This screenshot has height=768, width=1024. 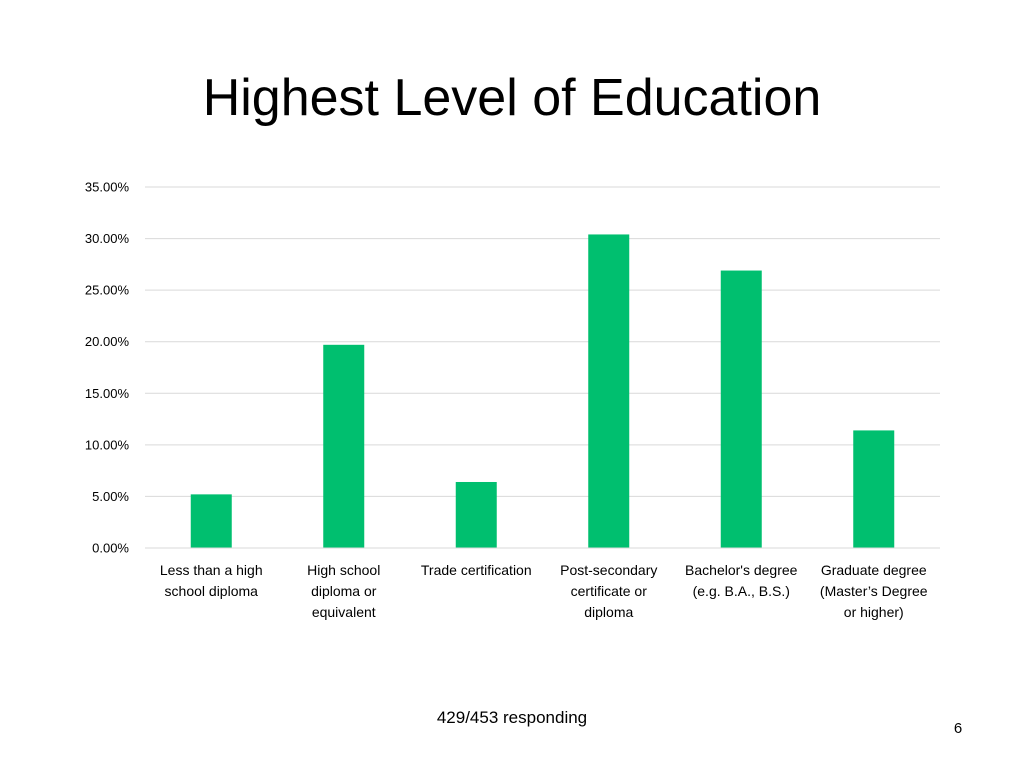 I want to click on x-category-label-line: Less than a high, so click(x=211, y=570).